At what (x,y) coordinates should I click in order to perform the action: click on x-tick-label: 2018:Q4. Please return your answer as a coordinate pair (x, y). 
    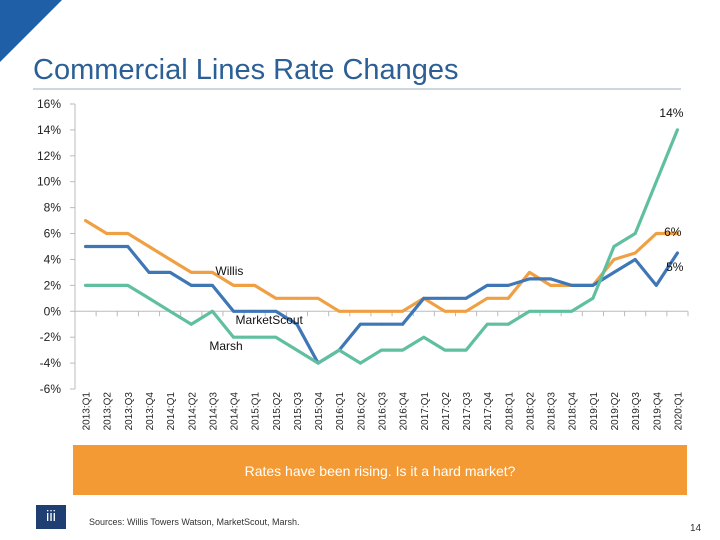
    Looking at the image, I should click on (573, 411).